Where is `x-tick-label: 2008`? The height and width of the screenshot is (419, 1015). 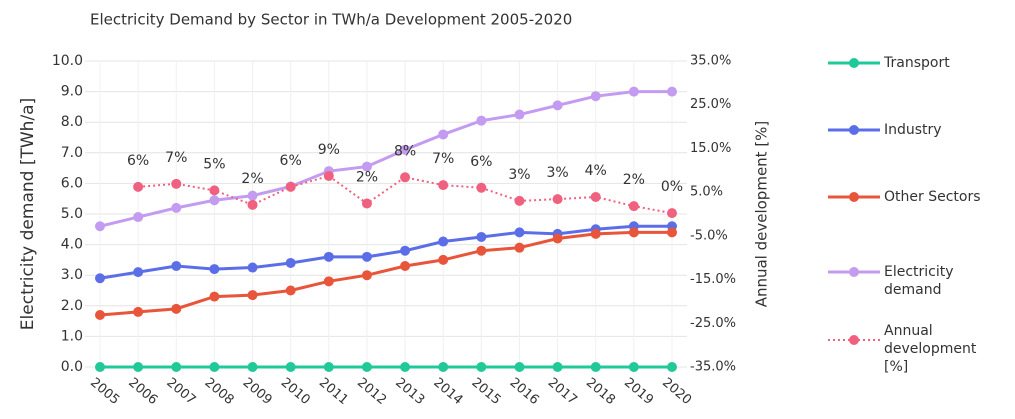 x-tick-label: 2008 is located at coordinates (219, 391).